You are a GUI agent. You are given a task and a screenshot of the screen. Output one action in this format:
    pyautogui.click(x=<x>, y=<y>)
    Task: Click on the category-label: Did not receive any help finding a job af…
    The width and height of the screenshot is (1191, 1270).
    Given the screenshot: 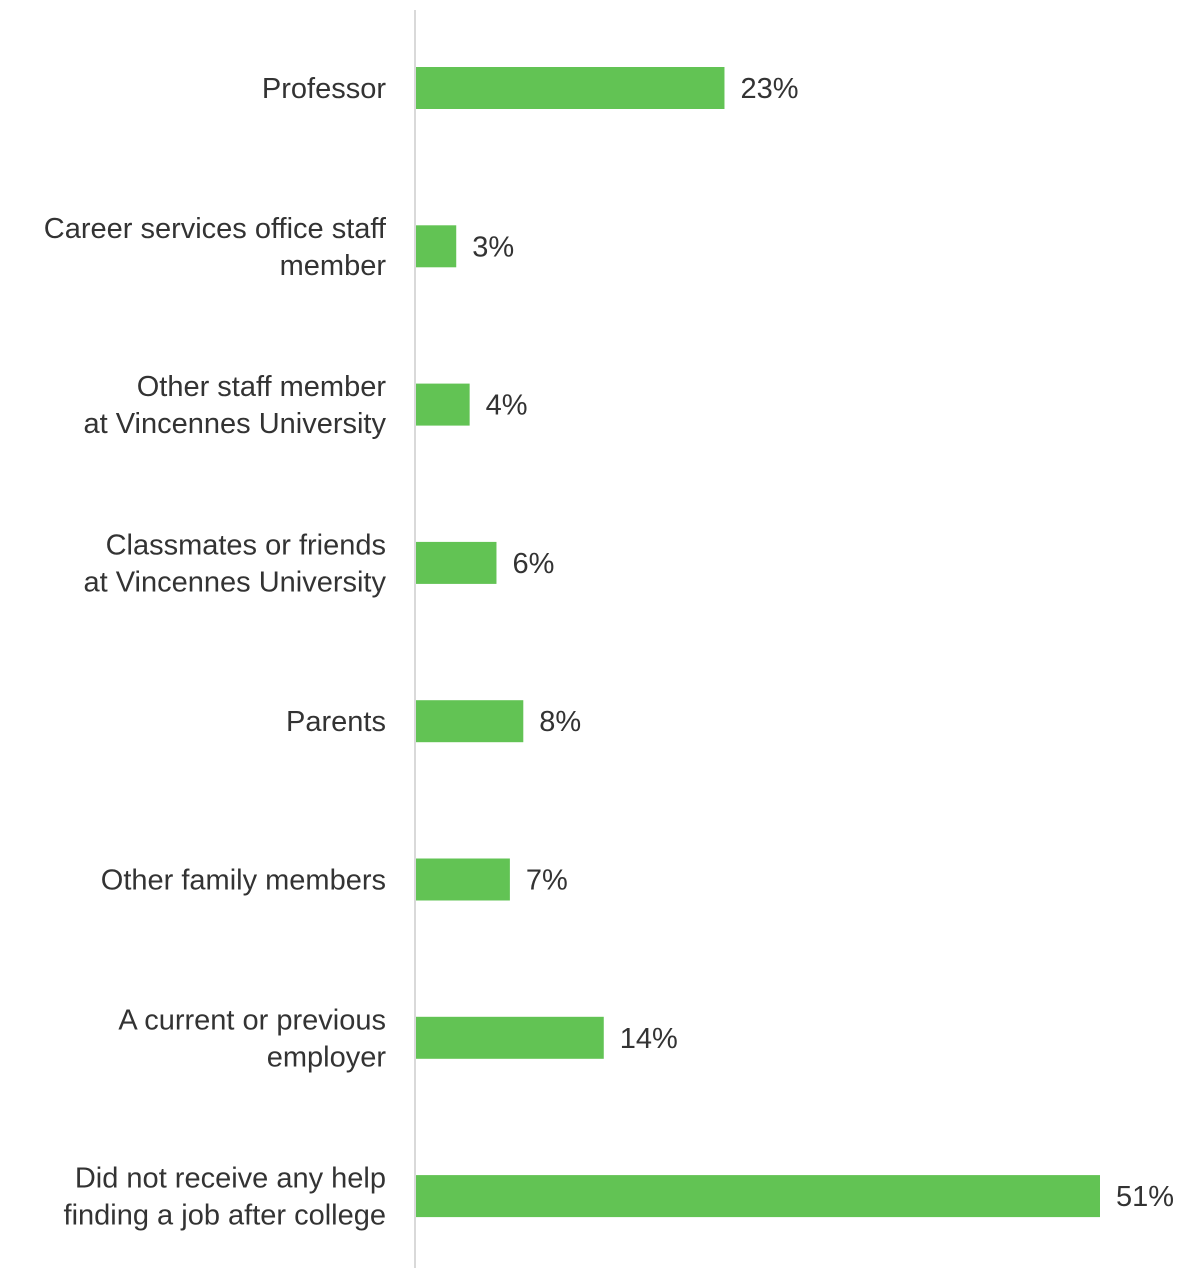 What is the action you would take?
    pyautogui.click(x=225, y=1197)
    